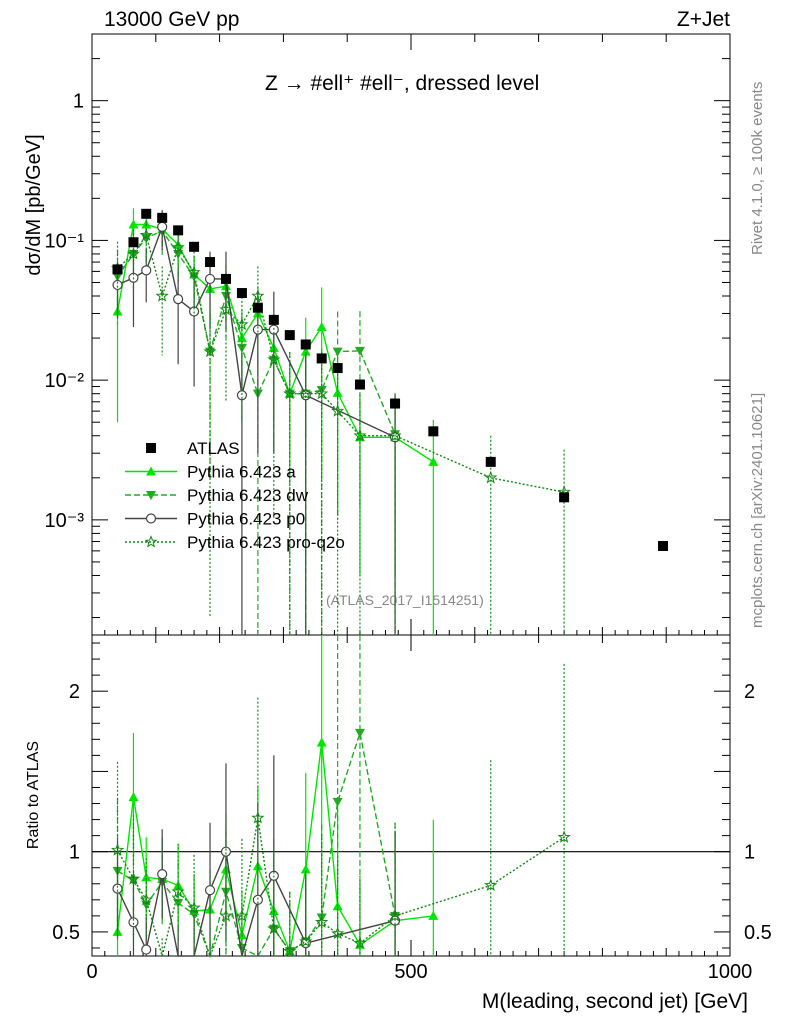 Image resolution: width=786 pixels, height=1024 pixels. What do you see at coordinates (749, 692) in the screenshot?
I see `ratio-y-tick-label-right: 2` at bounding box center [749, 692].